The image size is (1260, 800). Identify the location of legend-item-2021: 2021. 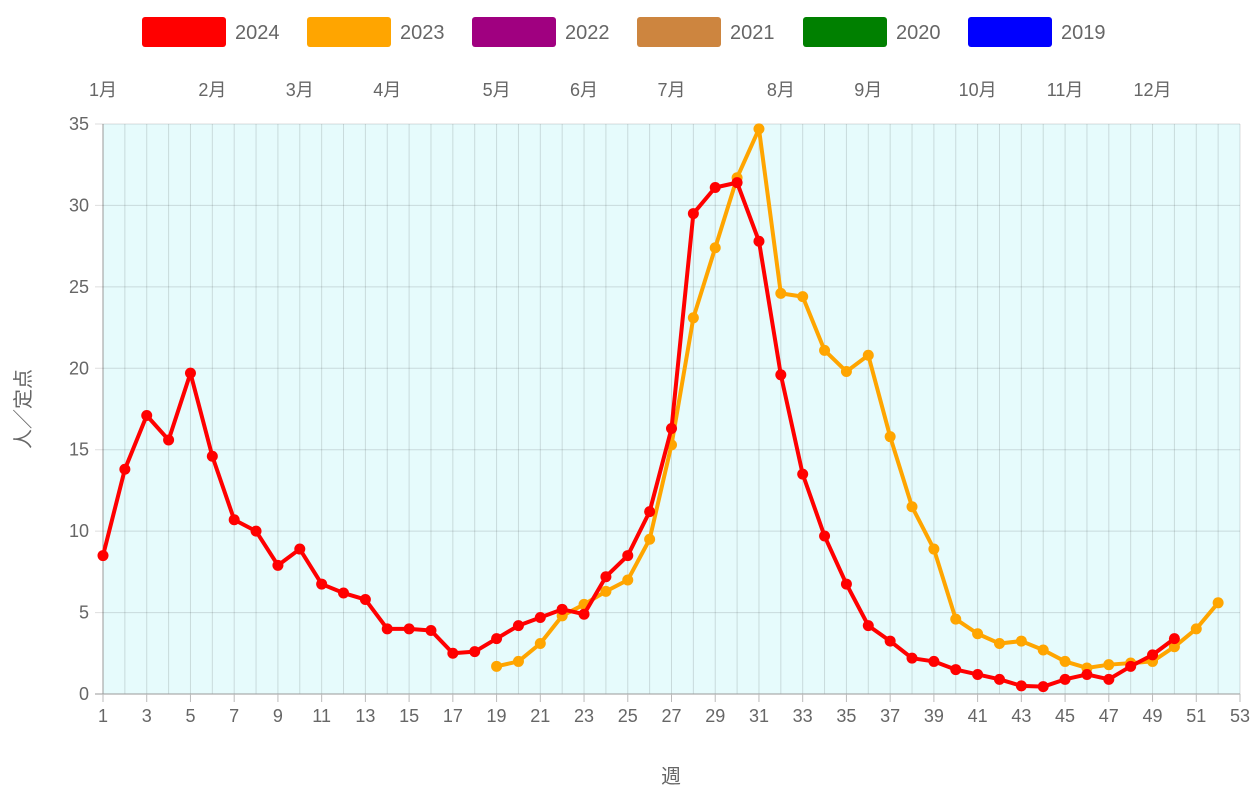
(706, 32).